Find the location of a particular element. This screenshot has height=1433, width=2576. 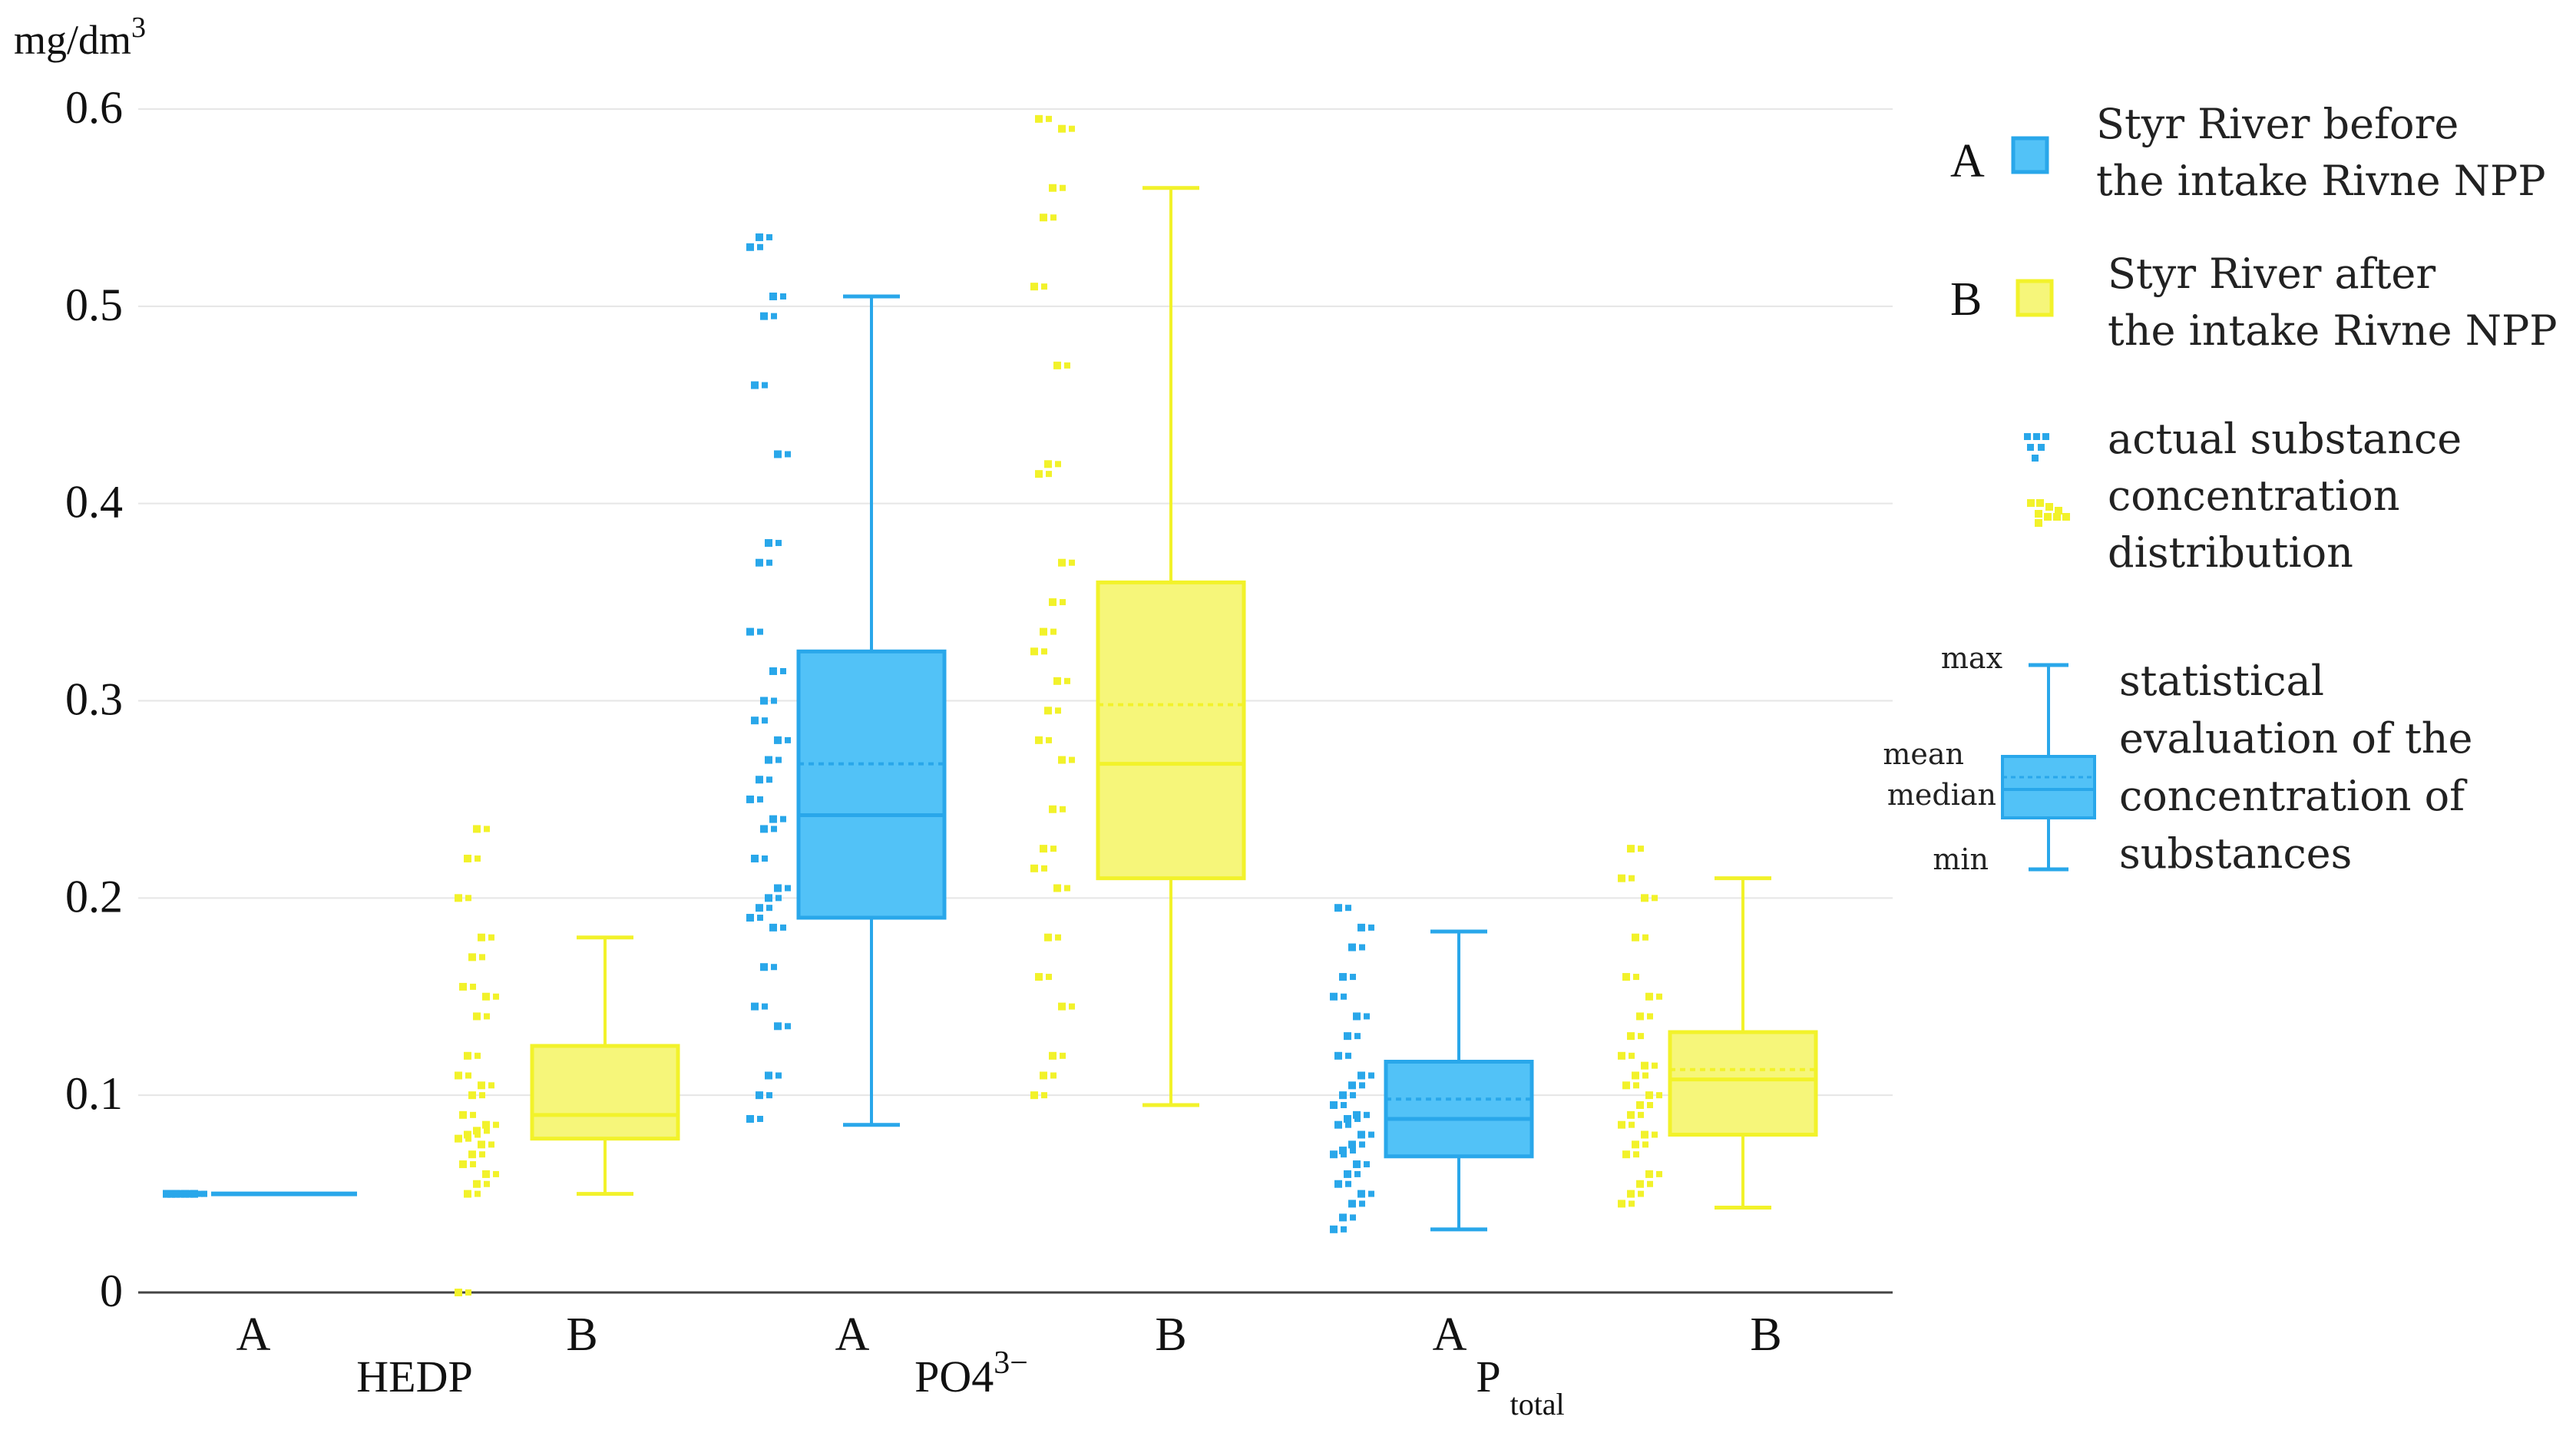

group-label: HEDP is located at coordinates (414, 1377).